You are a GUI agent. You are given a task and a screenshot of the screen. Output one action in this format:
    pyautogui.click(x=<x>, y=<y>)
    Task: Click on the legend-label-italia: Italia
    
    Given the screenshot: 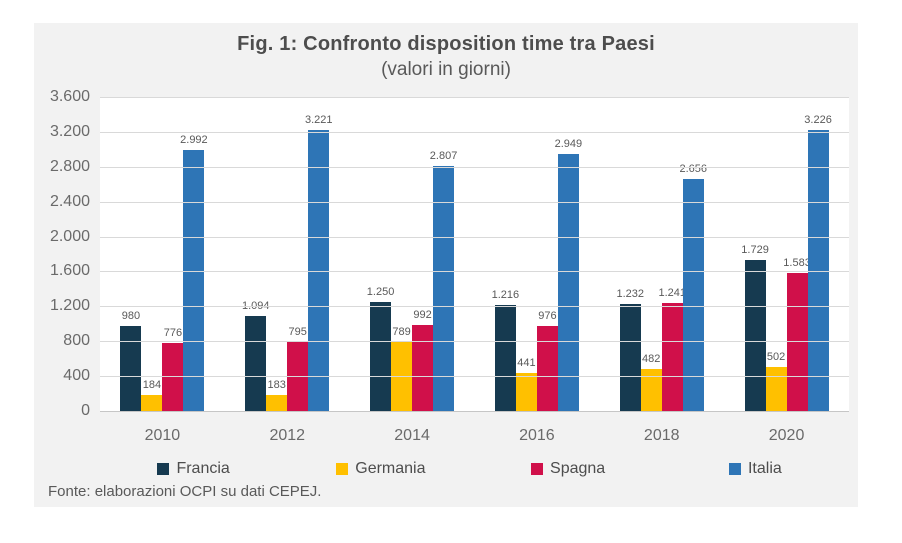 What is the action you would take?
    pyautogui.click(x=764, y=468)
    